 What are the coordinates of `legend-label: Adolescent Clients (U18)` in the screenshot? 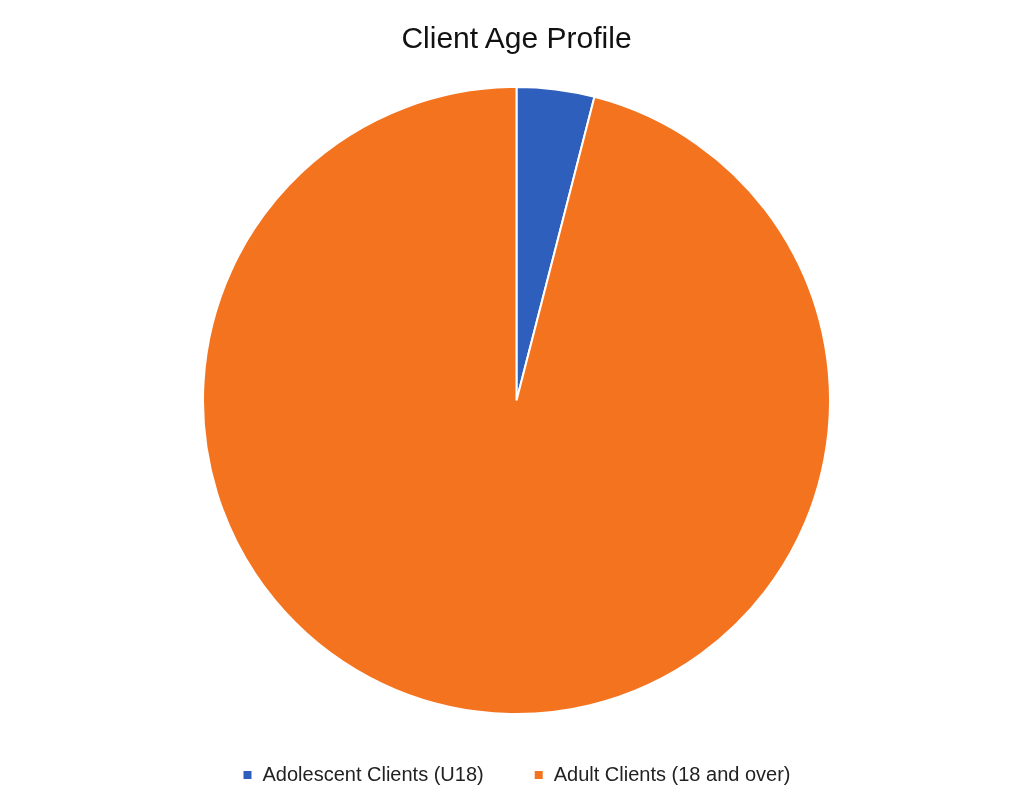 It's located at (373, 773).